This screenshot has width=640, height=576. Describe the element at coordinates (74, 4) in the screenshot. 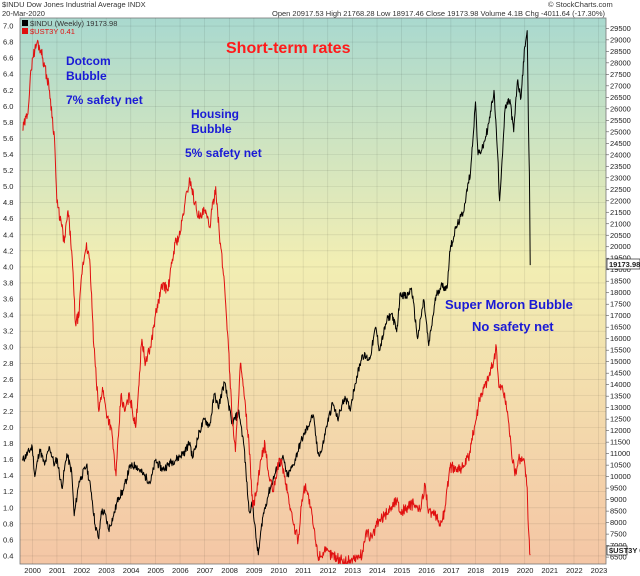

I see `chart-symbol-title: $INDU Dow Jones Industrial Average INDX` at that location.